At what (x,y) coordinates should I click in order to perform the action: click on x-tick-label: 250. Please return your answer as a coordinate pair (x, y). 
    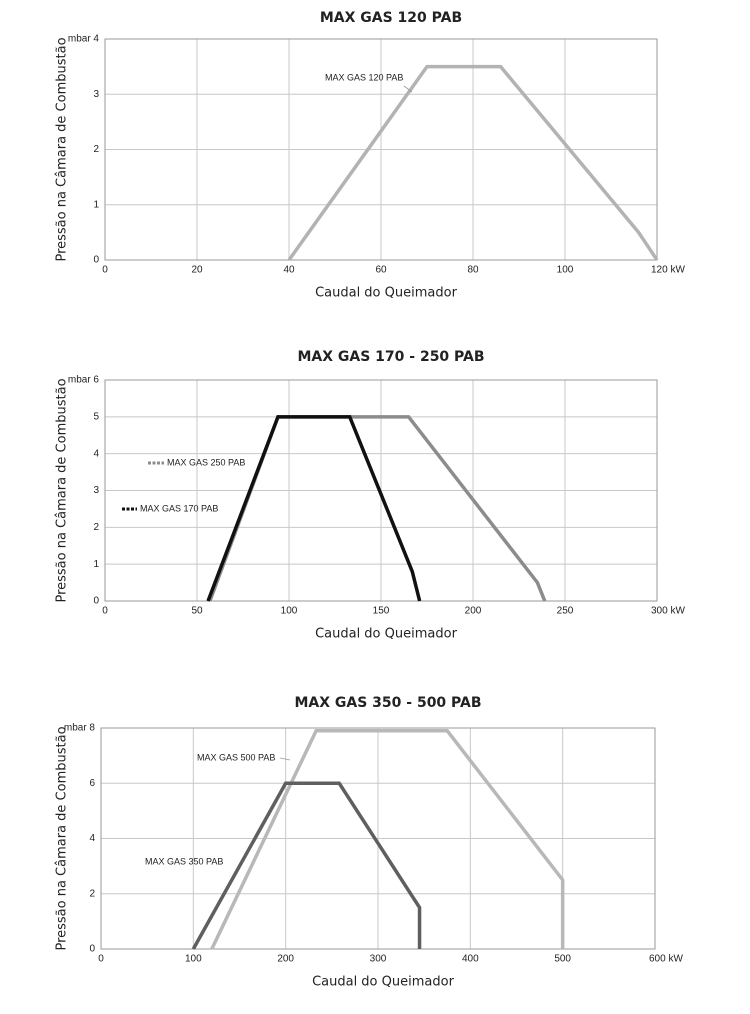
    Looking at the image, I should click on (565, 611).